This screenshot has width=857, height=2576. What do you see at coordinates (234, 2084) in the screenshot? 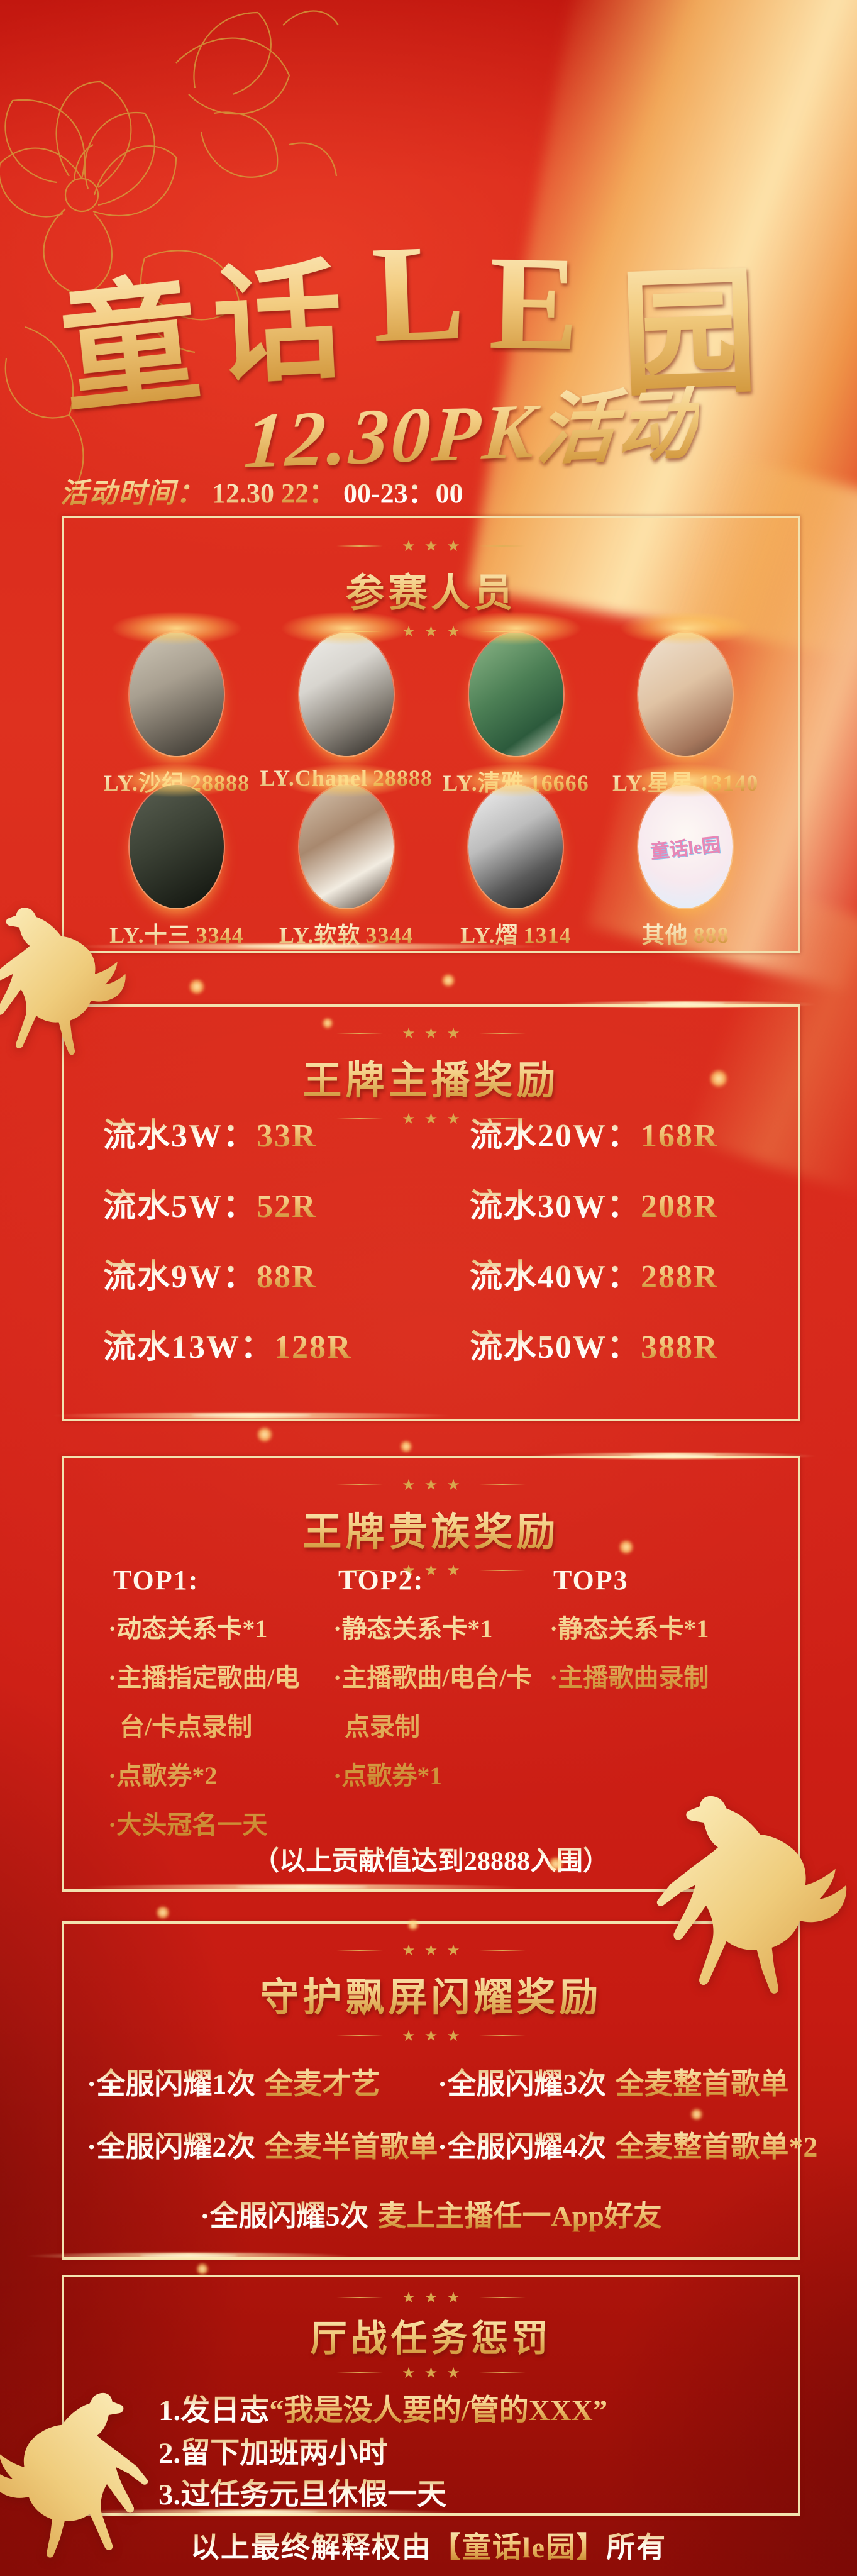
I see `shine-reward-item: ·全服闪耀1次 全麦才艺` at bounding box center [234, 2084].